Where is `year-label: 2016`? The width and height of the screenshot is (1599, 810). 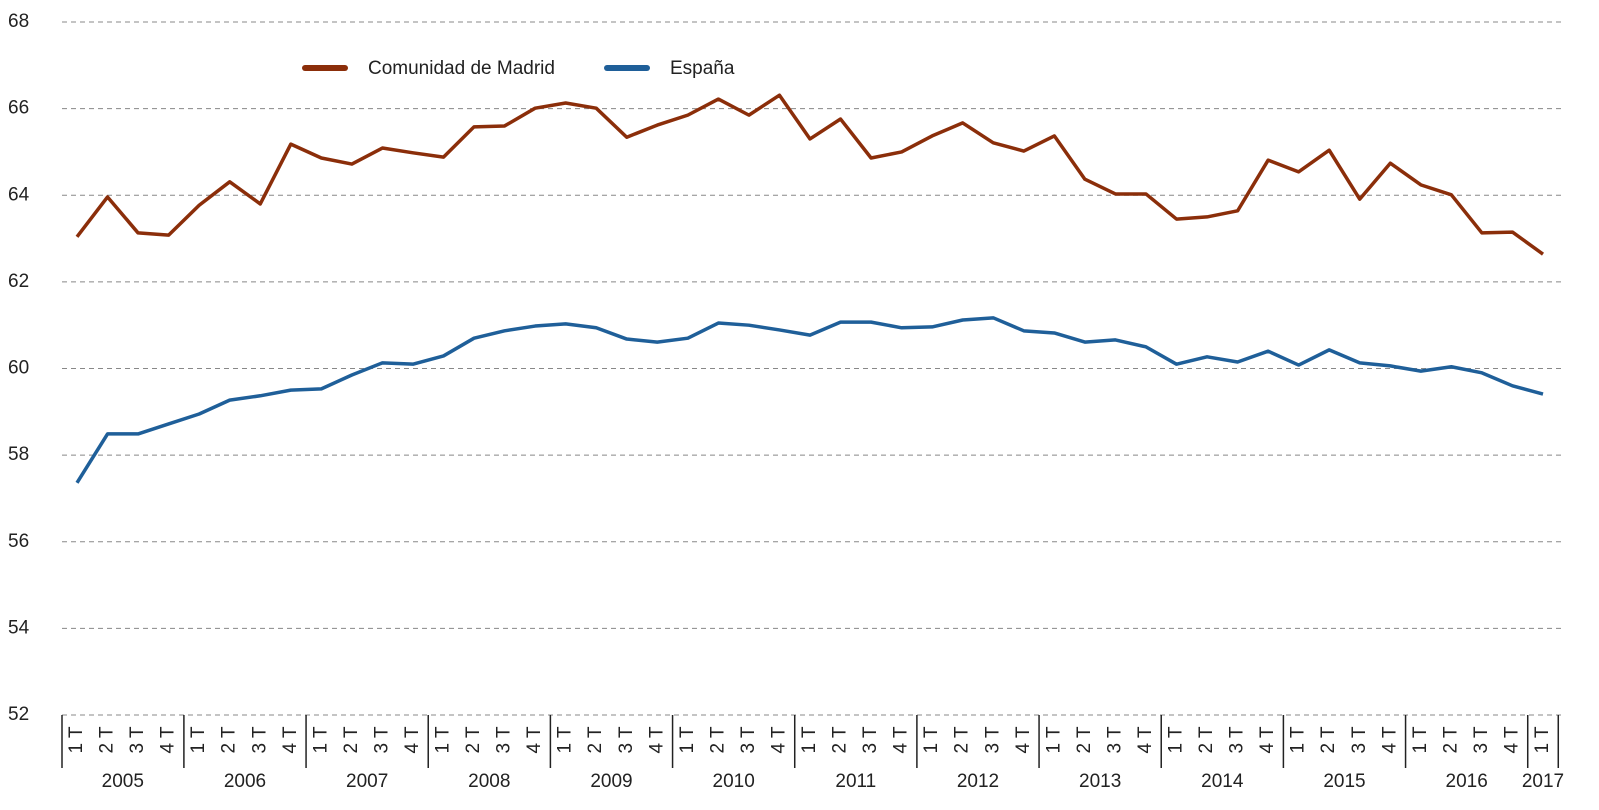
year-label: 2016 is located at coordinates (1467, 781).